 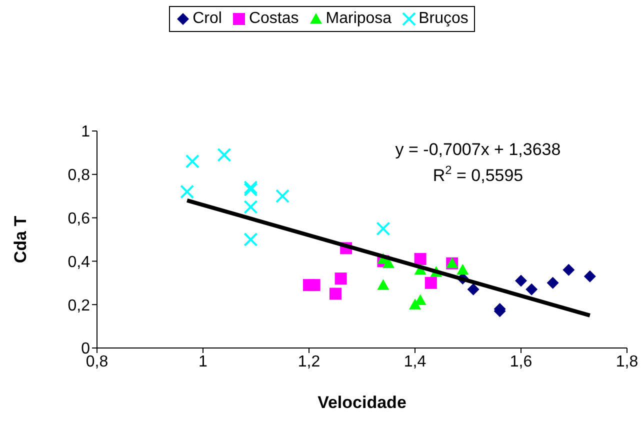 I want to click on legend-label: Costas, so click(x=273, y=19).